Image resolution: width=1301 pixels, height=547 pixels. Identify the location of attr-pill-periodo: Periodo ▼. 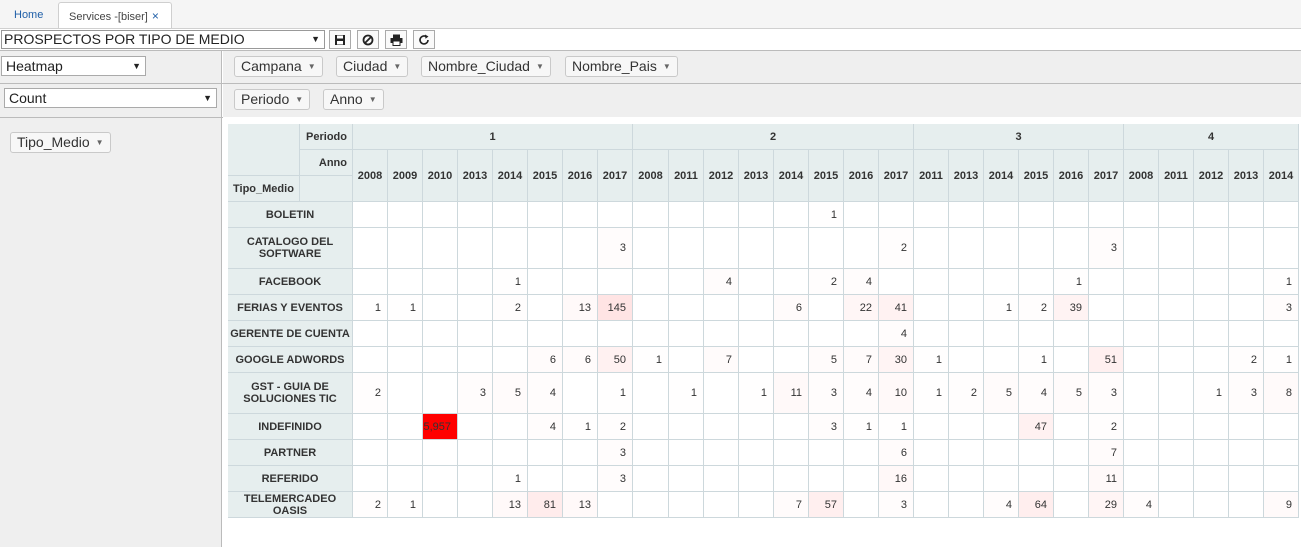
(272, 99).